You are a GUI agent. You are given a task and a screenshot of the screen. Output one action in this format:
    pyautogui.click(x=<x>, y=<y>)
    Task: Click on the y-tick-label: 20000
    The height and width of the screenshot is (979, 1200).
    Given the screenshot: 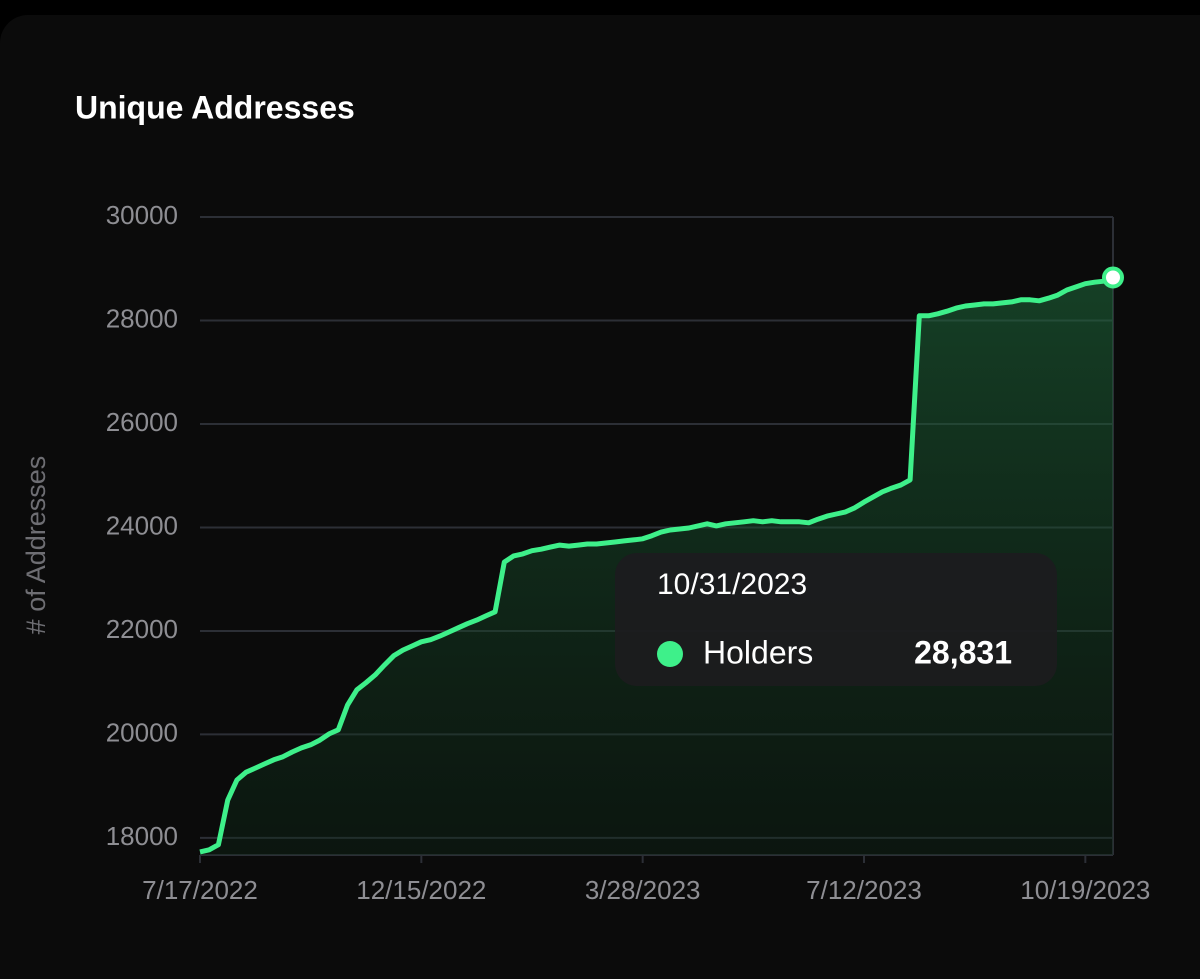 What is the action you would take?
    pyautogui.click(x=142, y=732)
    